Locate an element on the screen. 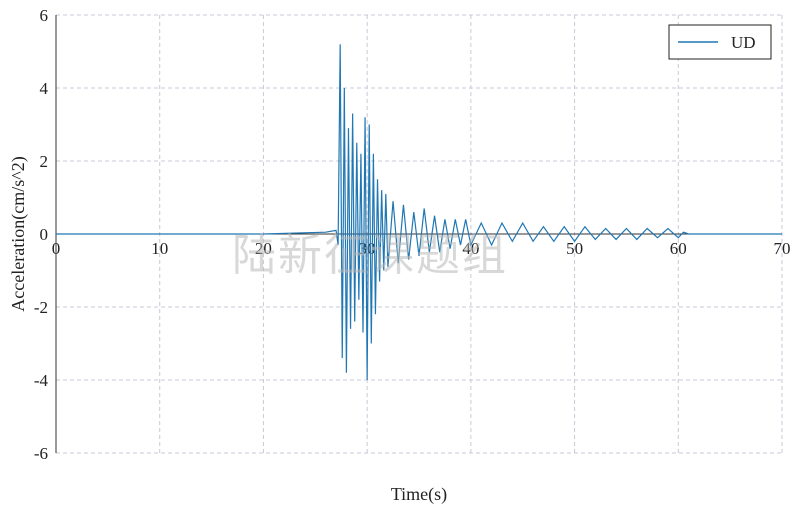  y-tick-label: -4 is located at coordinates (41, 380).